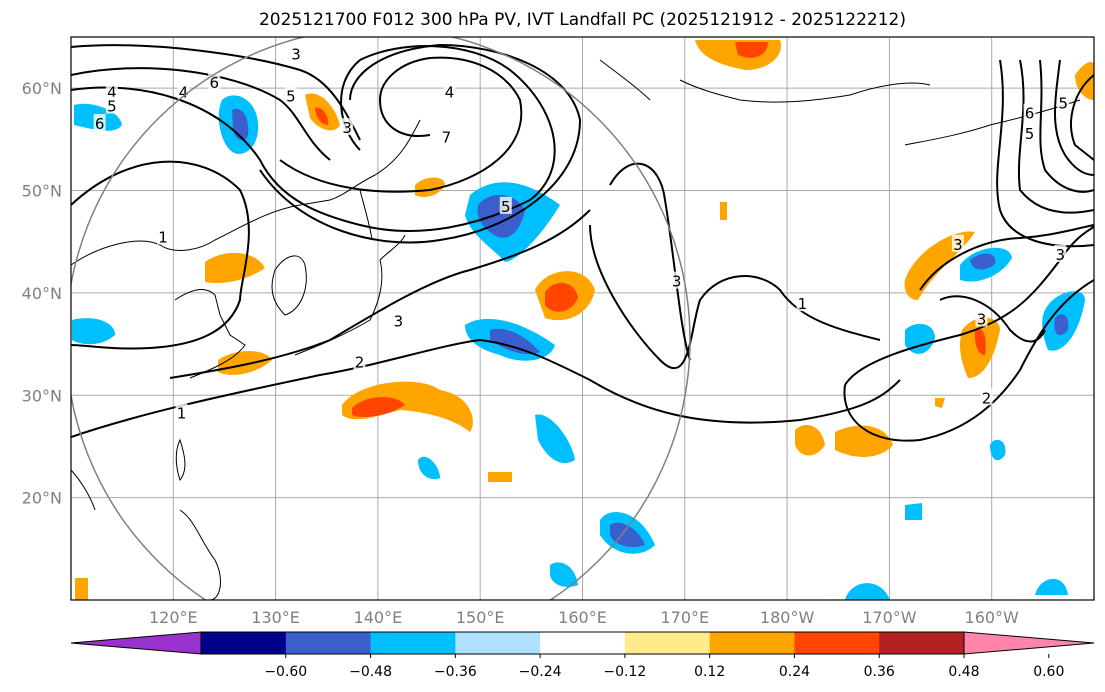 The image size is (1105, 692). I want to click on colorbar-tick-label: 0.12, so click(709, 672).